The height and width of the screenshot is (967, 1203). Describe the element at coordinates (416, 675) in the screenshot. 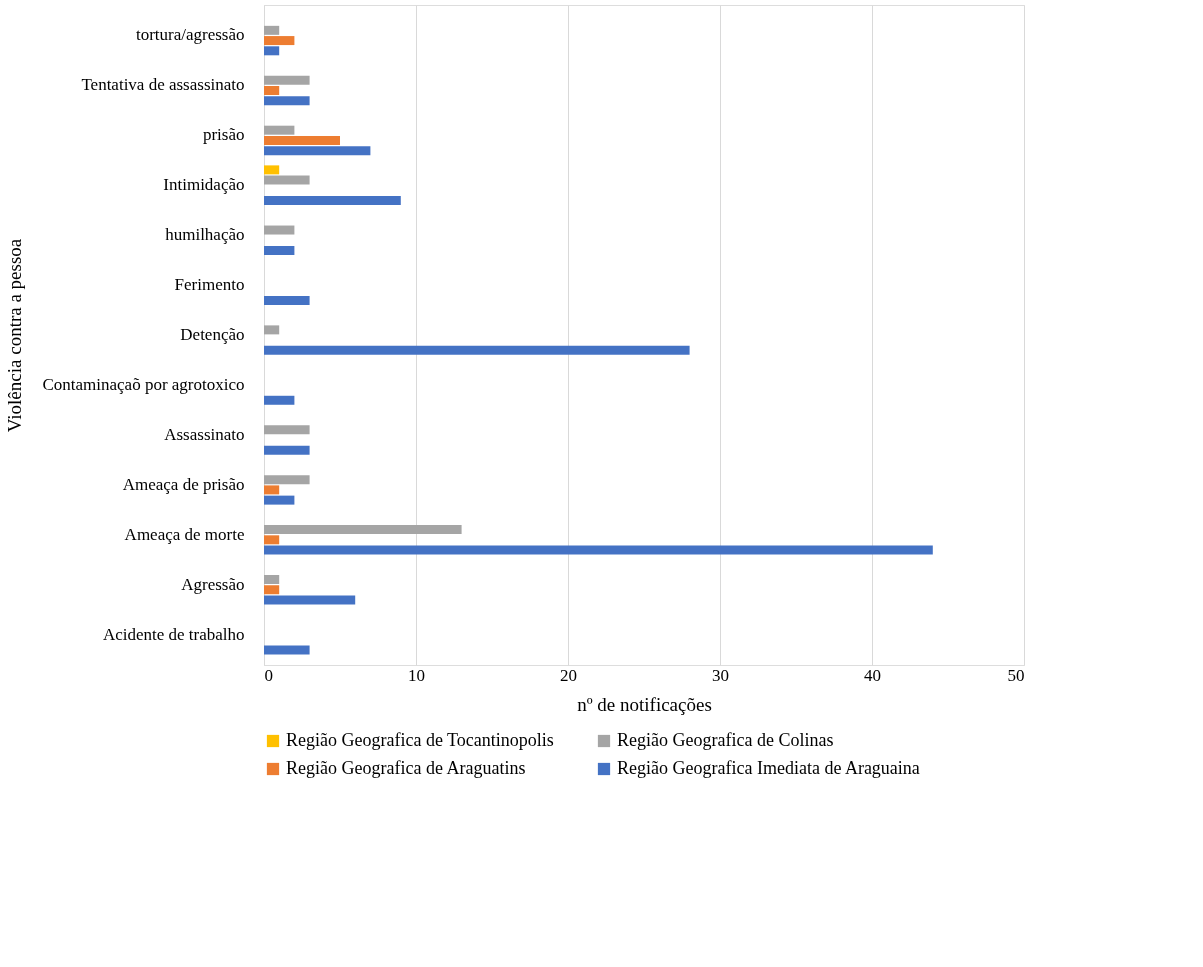

I see `x-tick-label: 10` at that location.